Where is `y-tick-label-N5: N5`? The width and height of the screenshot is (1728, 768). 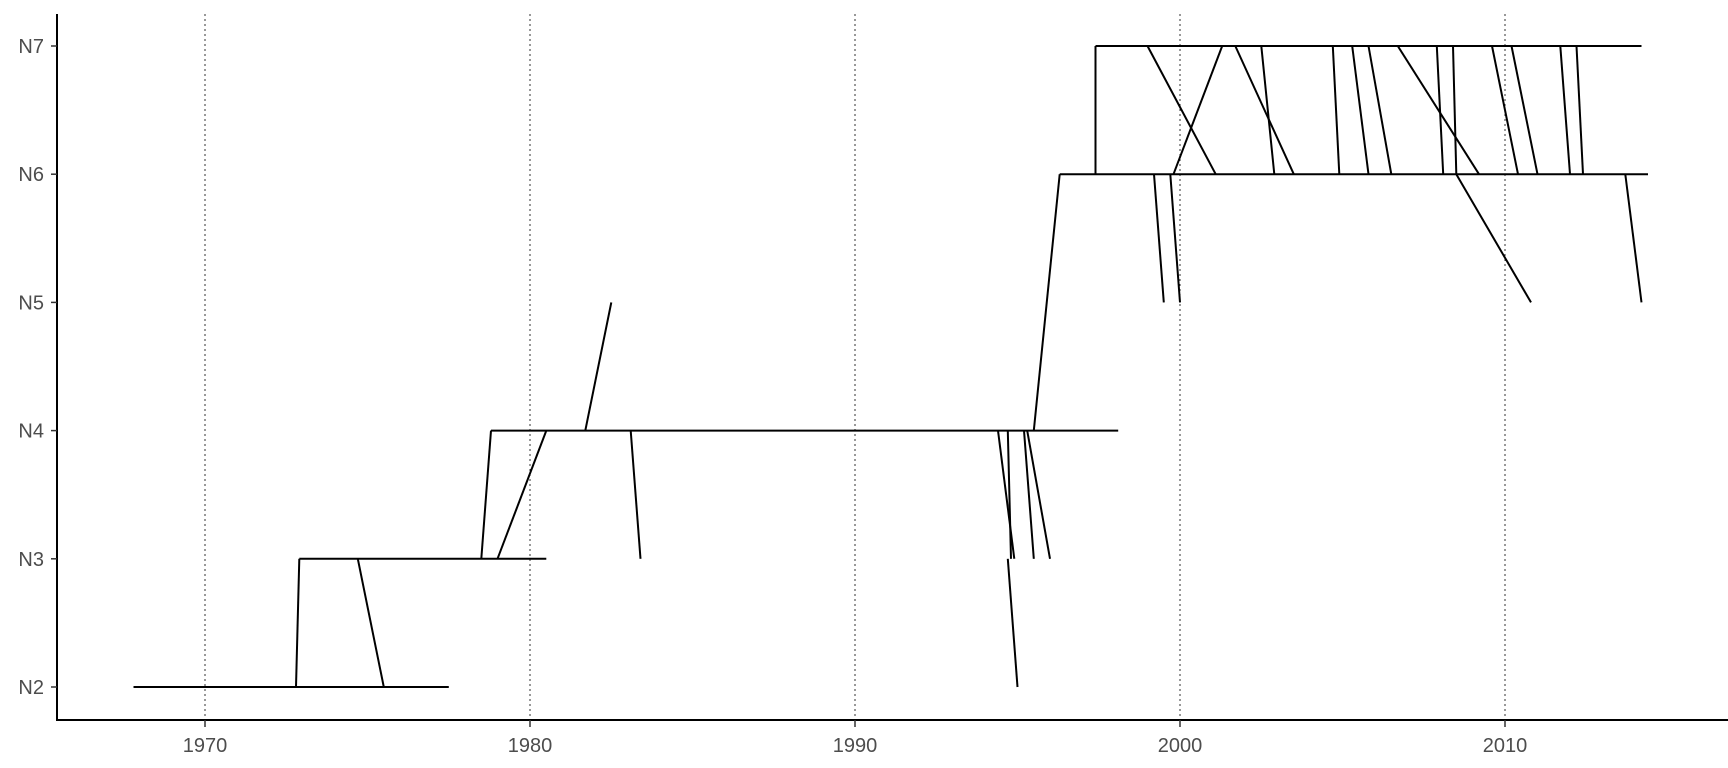 y-tick-label-N5: N5 is located at coordinates (31, 303).